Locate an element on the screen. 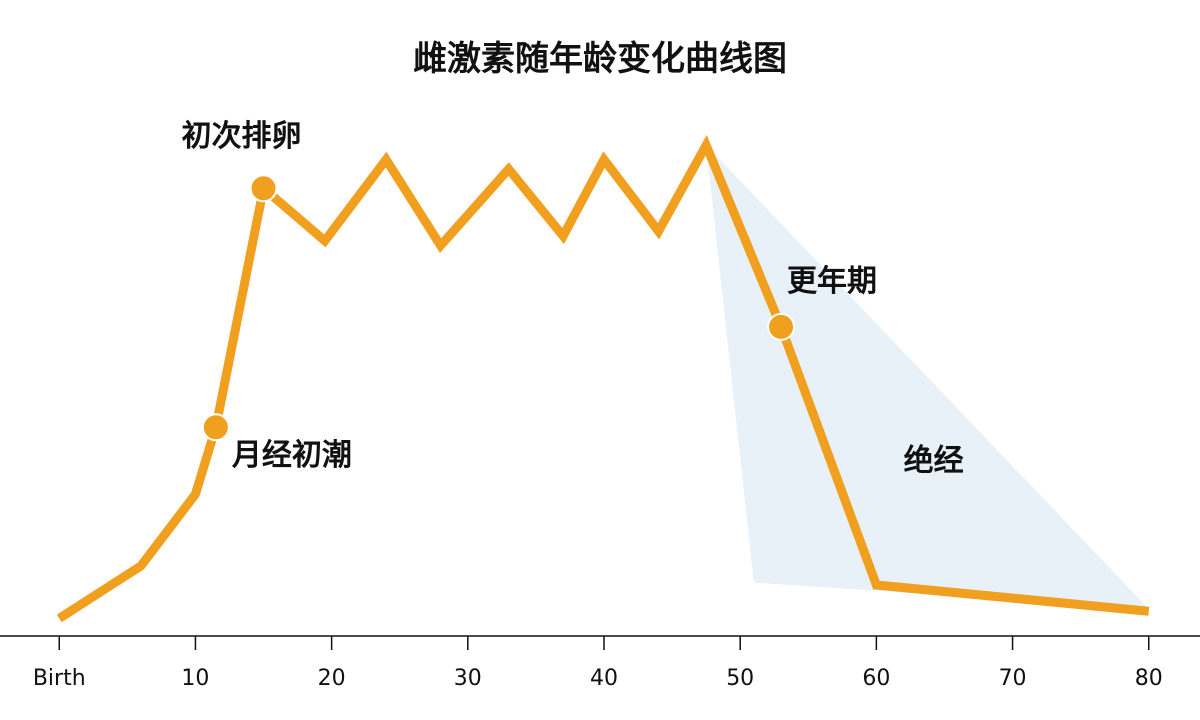 The width and height of the screenshot is (1200, 720). x-tick-label-1: 10 is located at coordinates (195, 678).